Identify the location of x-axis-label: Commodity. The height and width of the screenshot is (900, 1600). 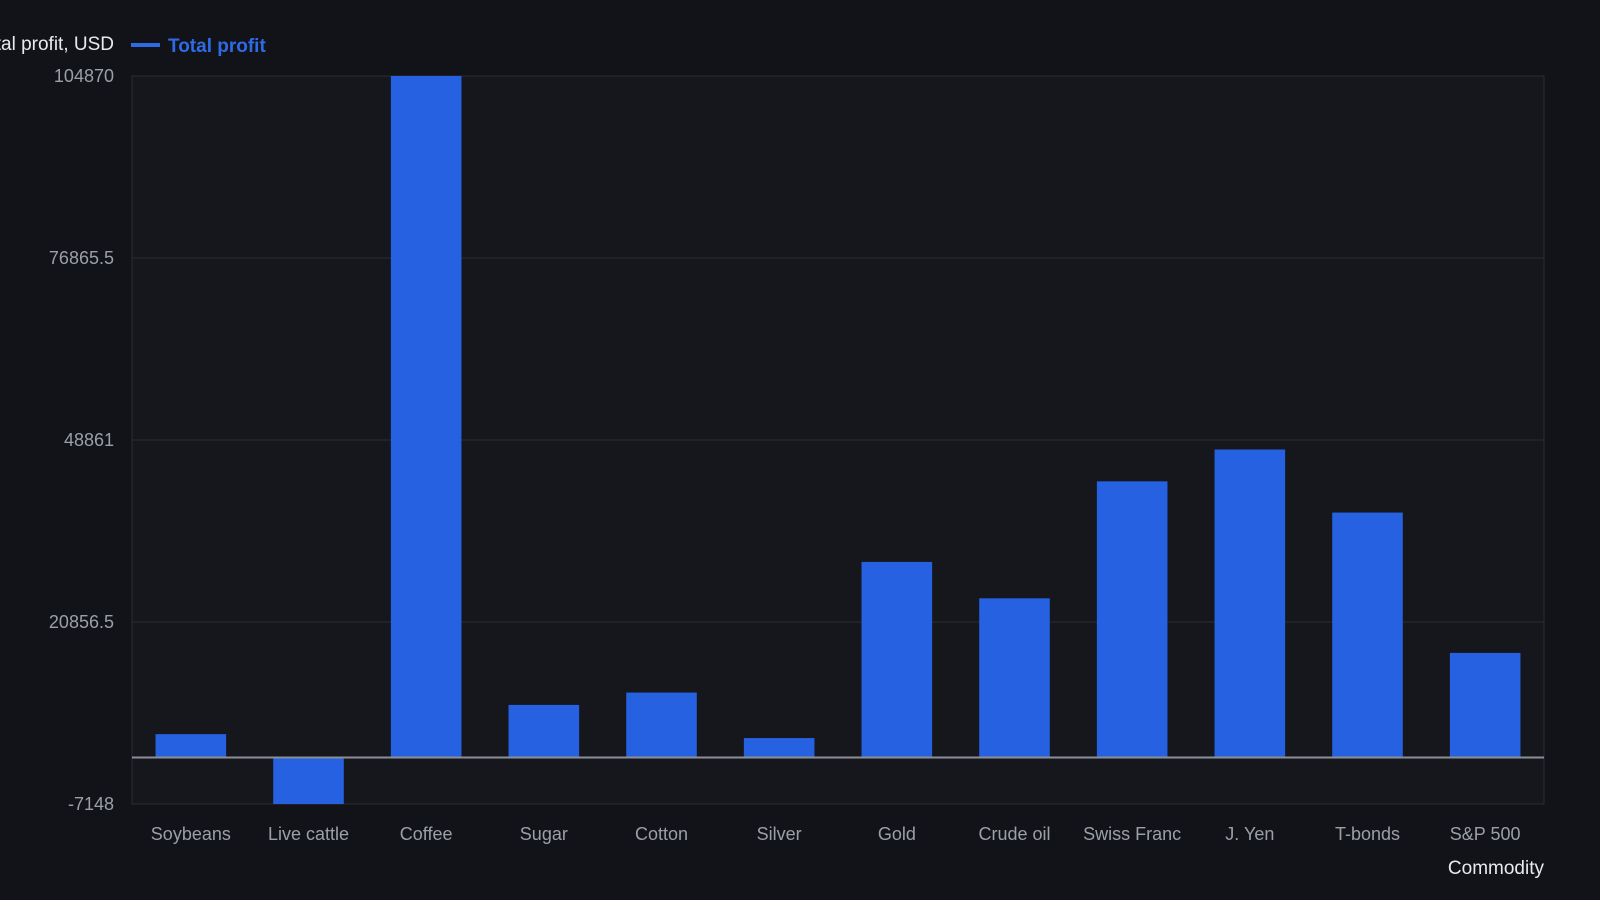
(1496, 868).